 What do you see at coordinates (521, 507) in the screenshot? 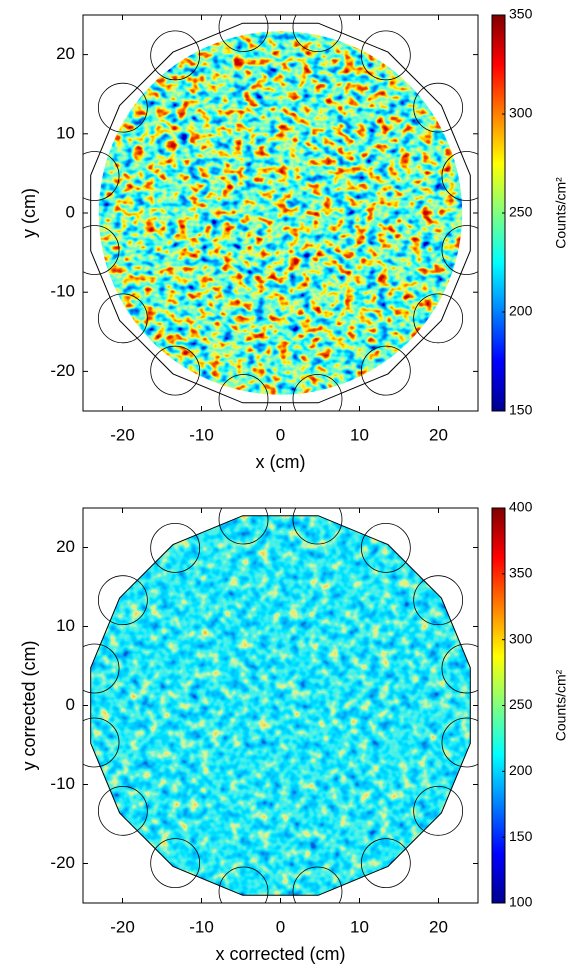
I see `colorbar-tick-label: 400` at bounding box center [521, 507].